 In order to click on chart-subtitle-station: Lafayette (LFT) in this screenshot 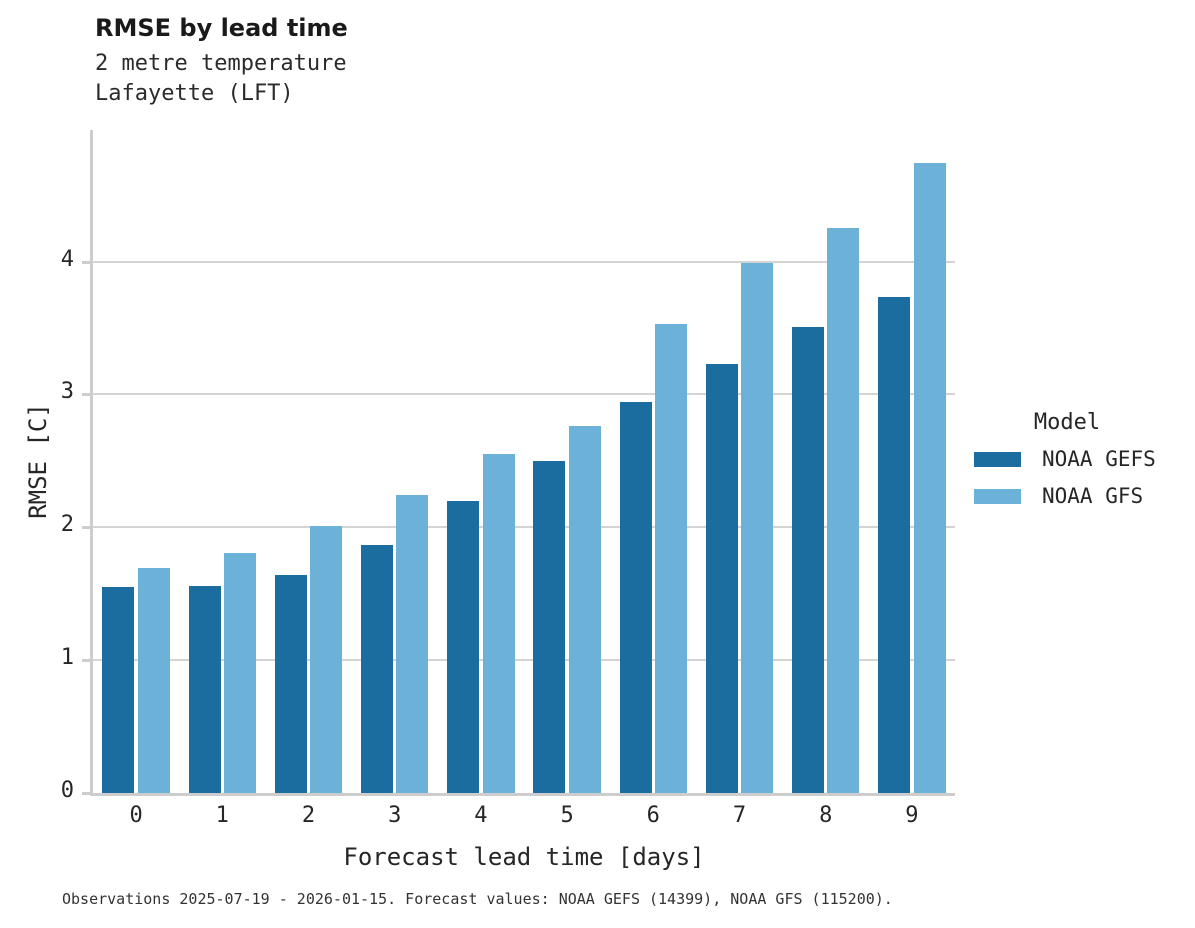, I will do `click(194, 93)`.